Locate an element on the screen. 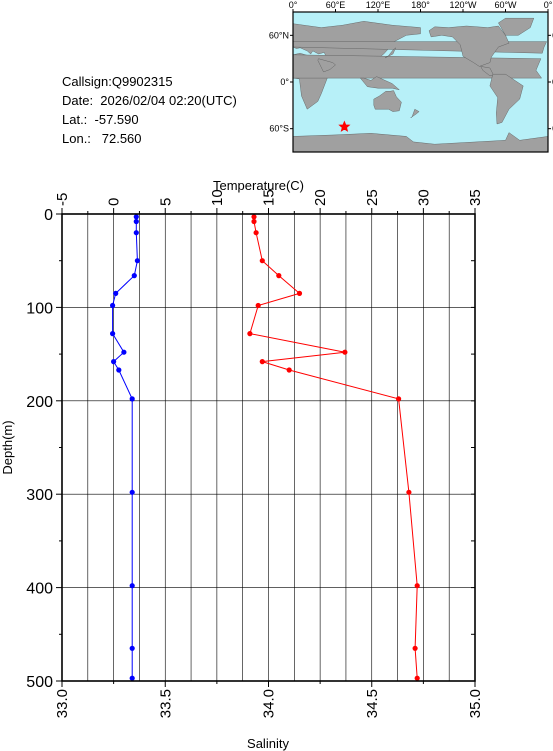  map-land-north-america is located at coordinates (469, 46).